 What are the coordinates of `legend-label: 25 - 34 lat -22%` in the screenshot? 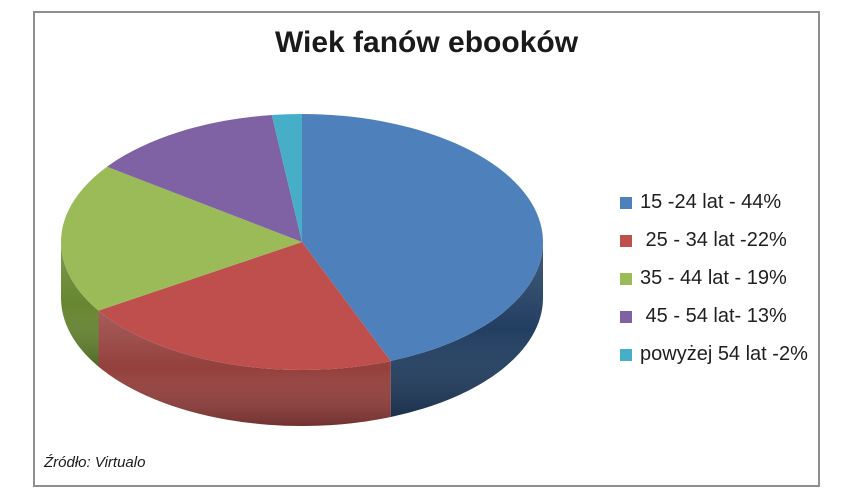 It's located at (713, 240).